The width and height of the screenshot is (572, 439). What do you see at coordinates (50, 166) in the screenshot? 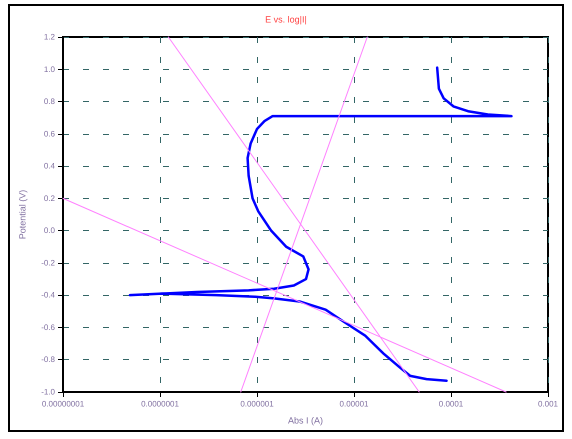
I see `y-tick-label: 0.4` at bounding box center [50, 166].